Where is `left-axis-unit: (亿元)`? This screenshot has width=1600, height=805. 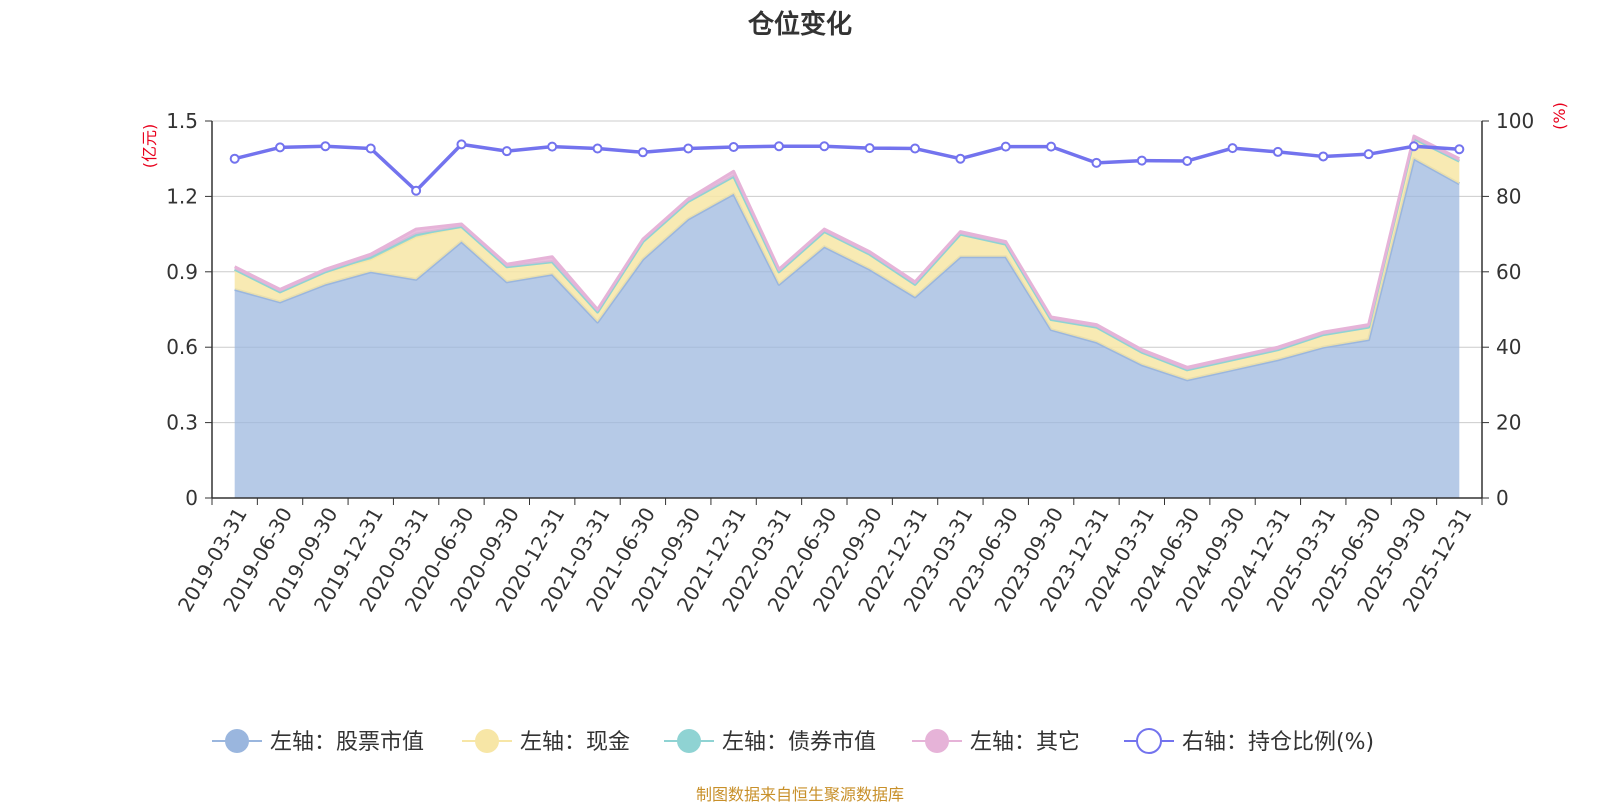
left-axis-unit: (亿元) is located at coordinates (149, 146).